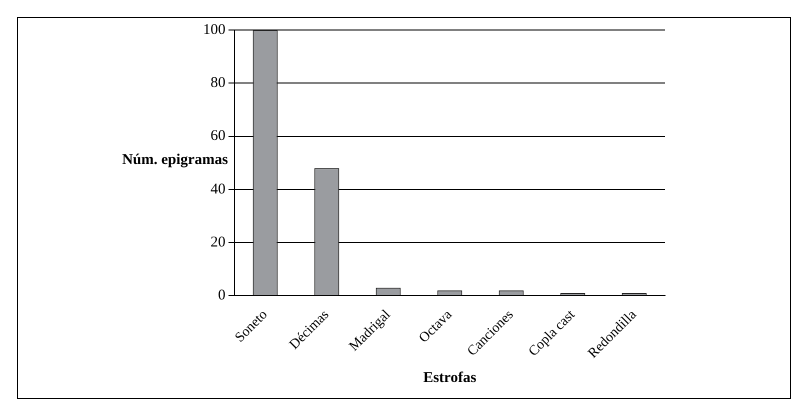 This screenshot has width=805, height=411. I want to click on y-tick-label: 80, so click(218, 83).